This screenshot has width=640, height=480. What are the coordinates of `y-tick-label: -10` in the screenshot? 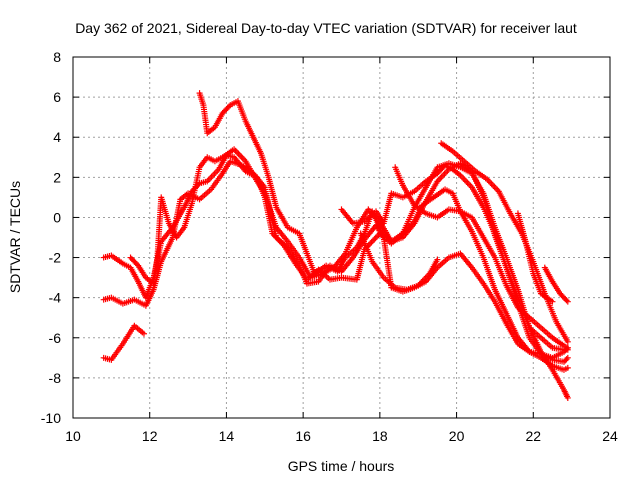 It's located at (51, 418).